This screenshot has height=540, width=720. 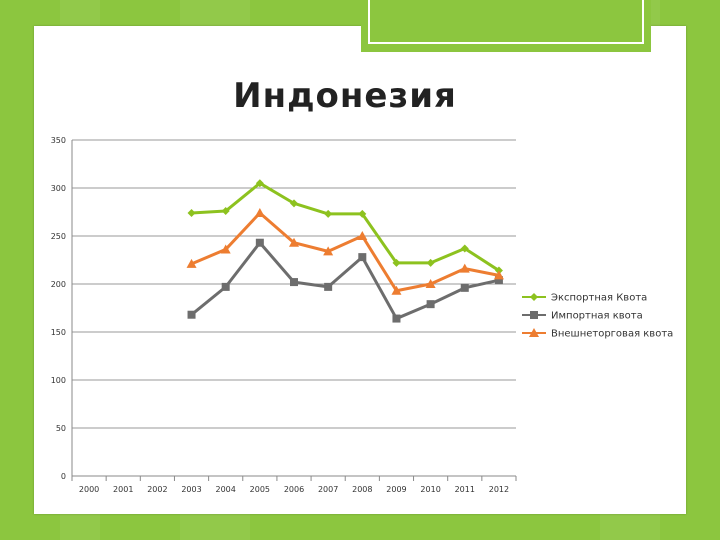 What do you see at coordinates (260, 489) in the screenshot?
I see `x-tick-label: 2005` at bounding box center [260, 489].